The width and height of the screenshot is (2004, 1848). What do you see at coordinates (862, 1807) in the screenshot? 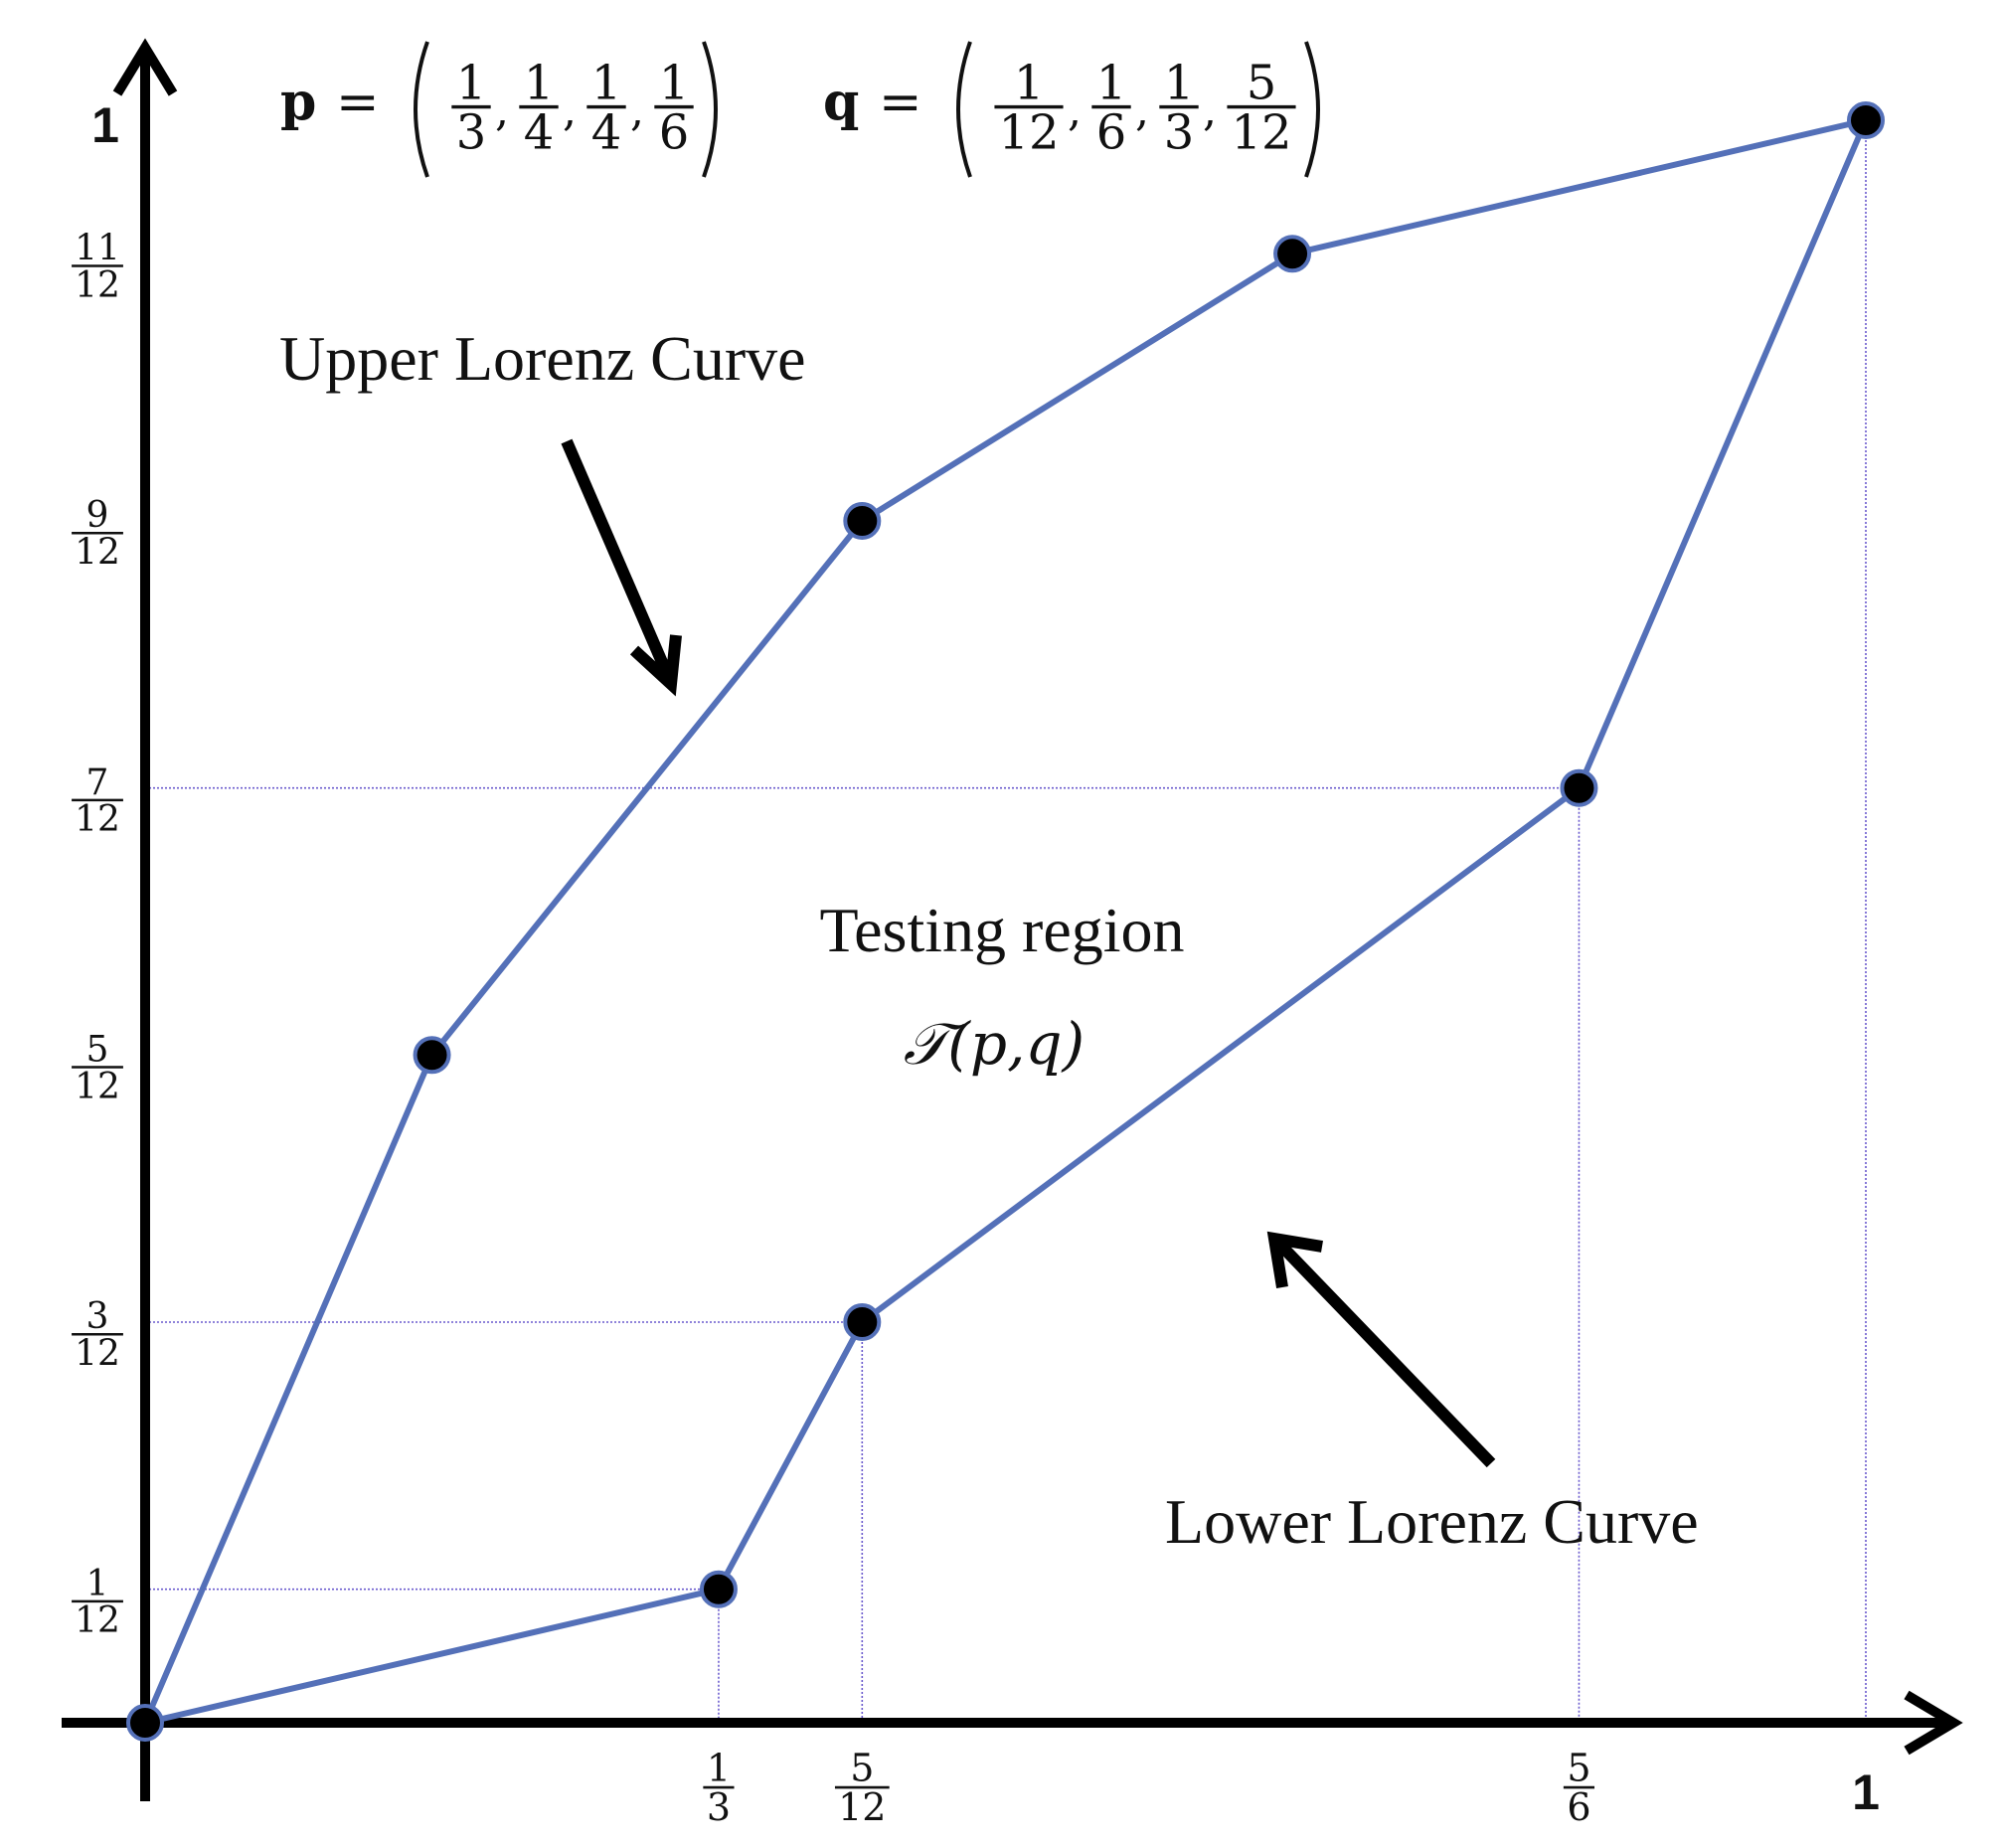
I see `x-tick-label-1-den: 12` at bounding box center [862, 1807].